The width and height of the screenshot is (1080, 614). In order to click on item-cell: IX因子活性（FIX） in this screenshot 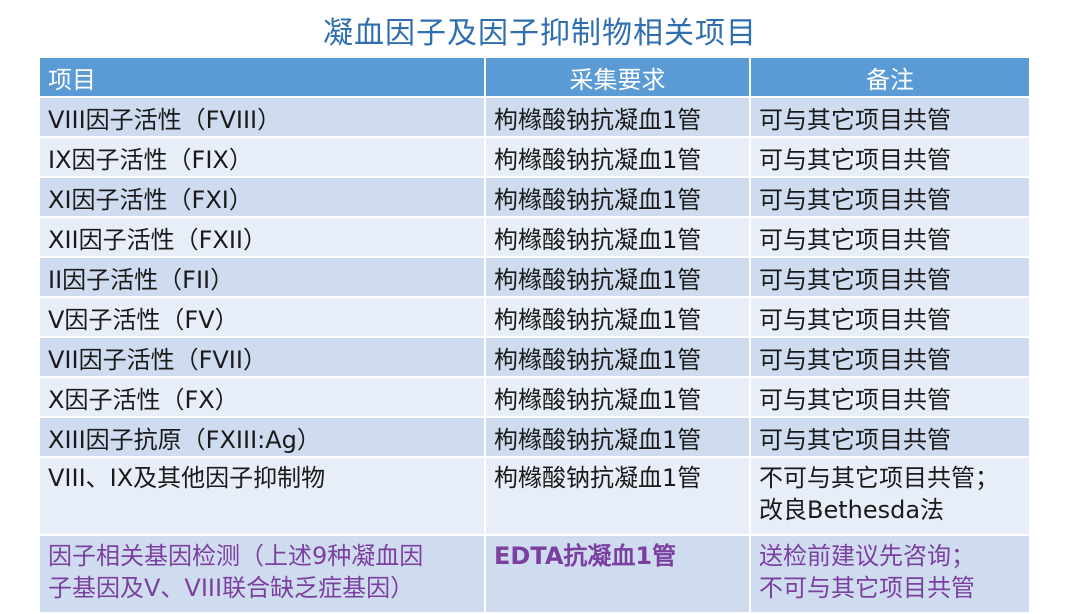, I will do `click(263, 157)`.